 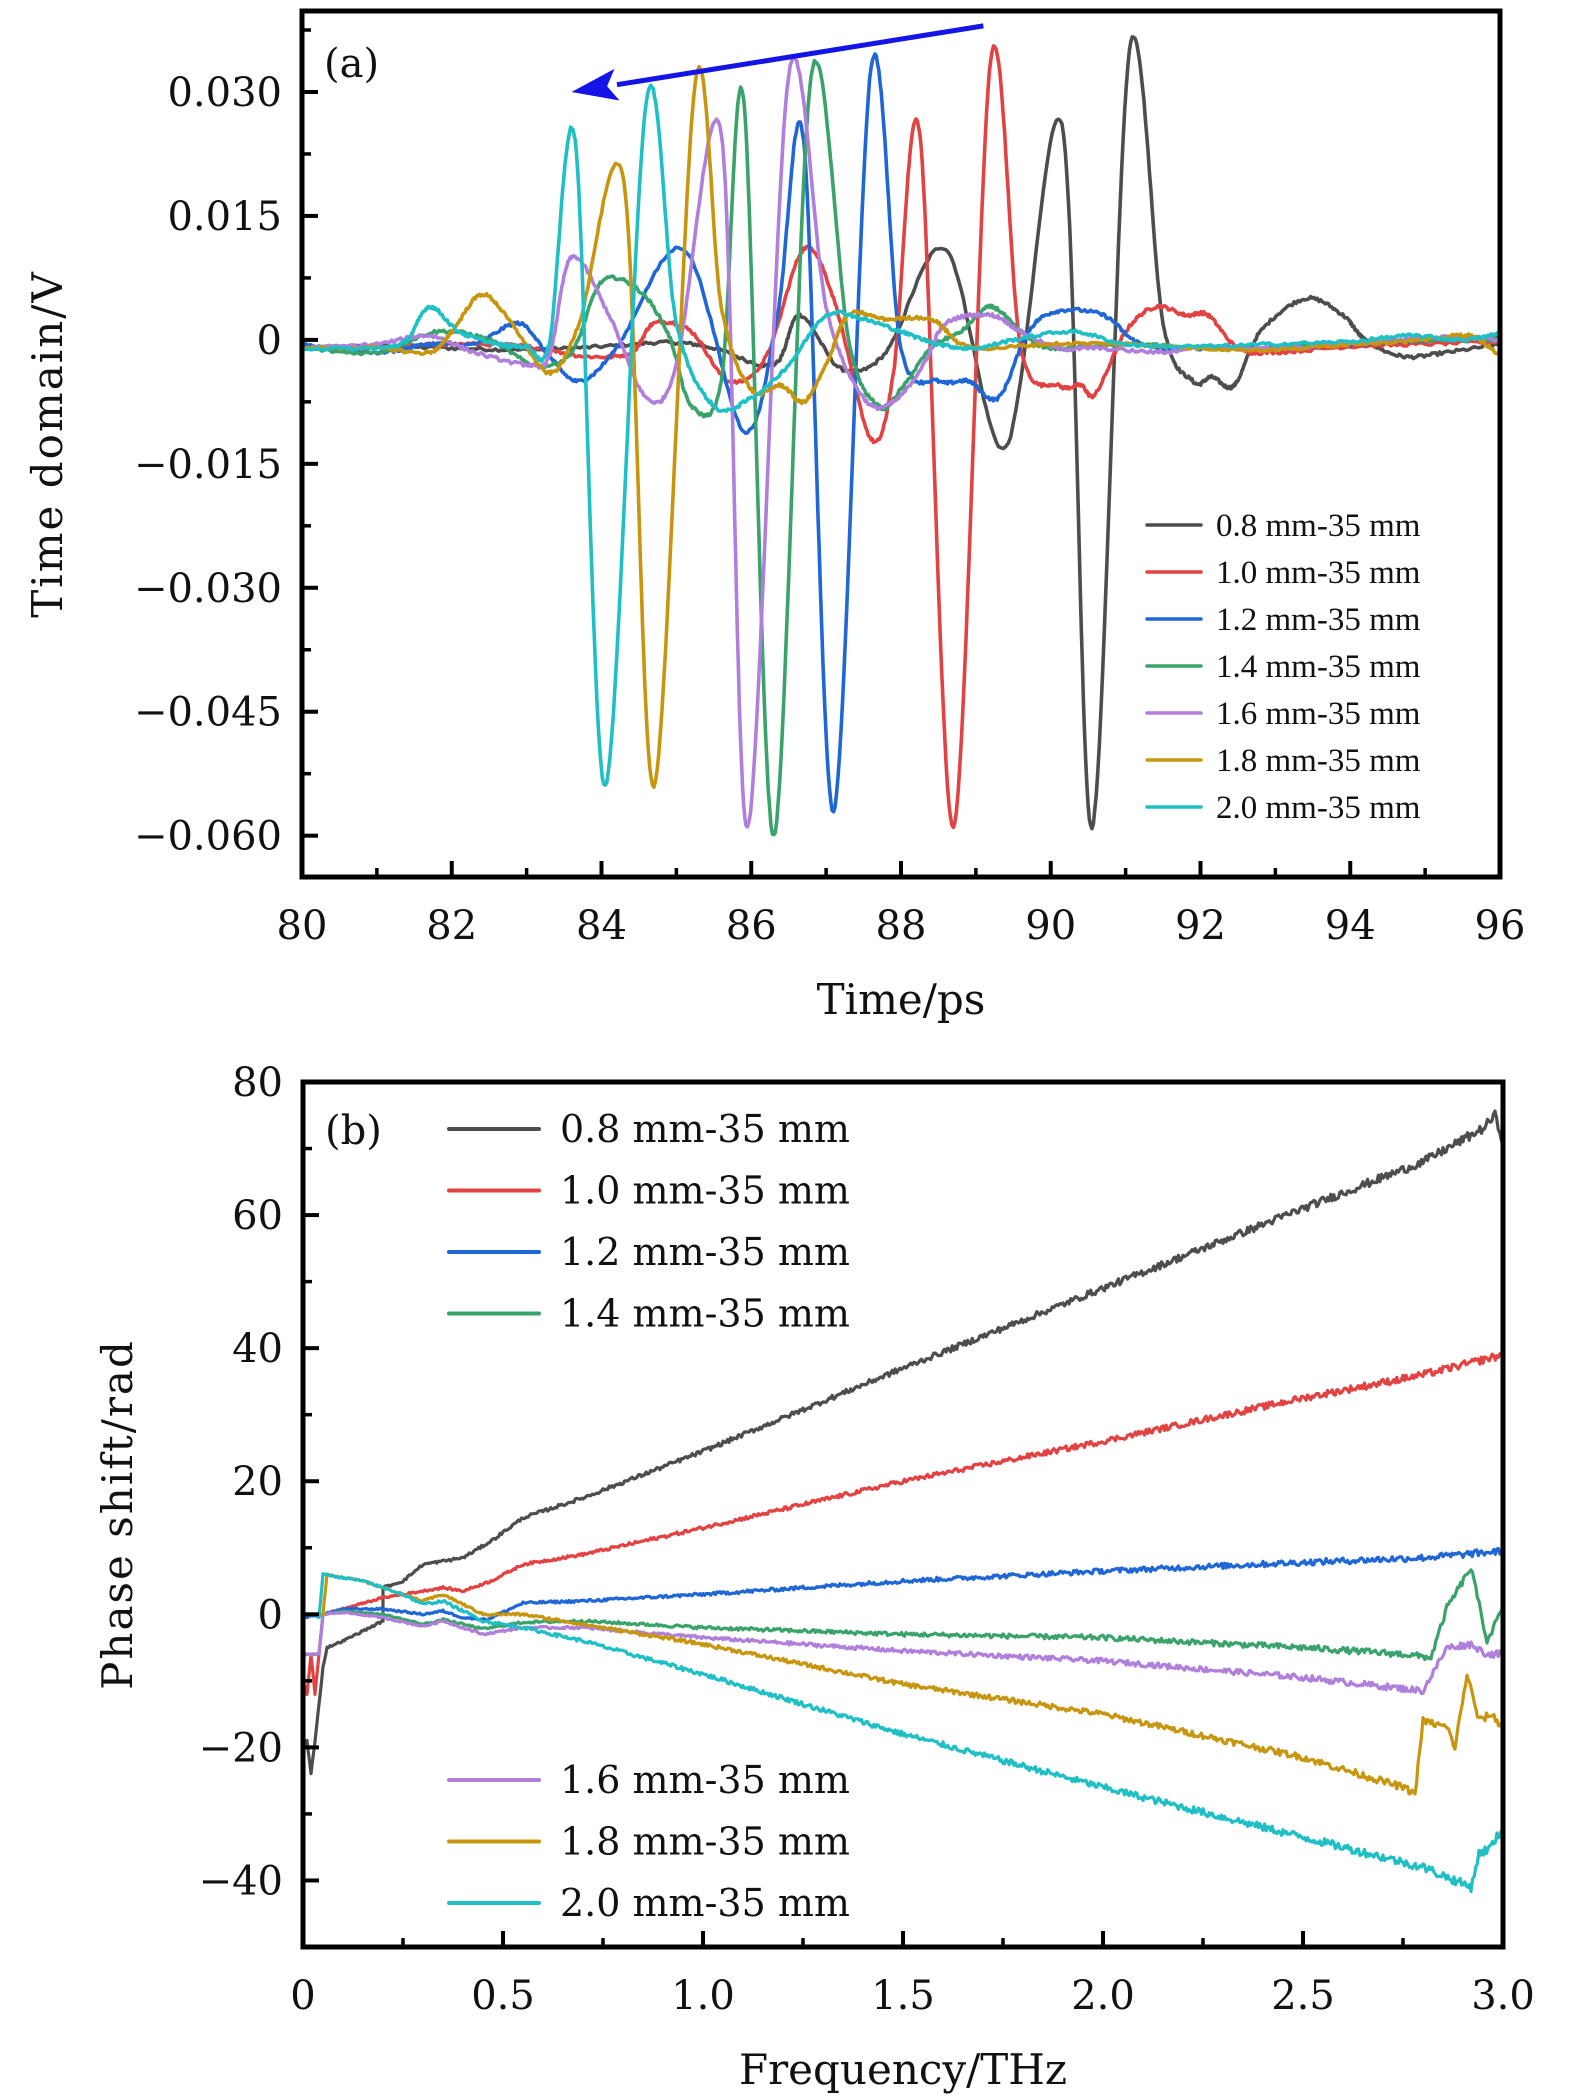 I want to click on y-tick-label: −0.015, so click(x=208, y=465).